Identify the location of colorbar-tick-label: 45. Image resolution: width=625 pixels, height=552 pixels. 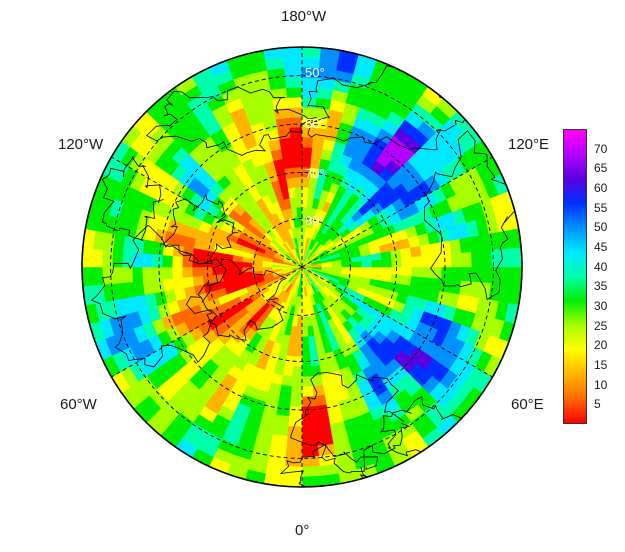
(601, 247).